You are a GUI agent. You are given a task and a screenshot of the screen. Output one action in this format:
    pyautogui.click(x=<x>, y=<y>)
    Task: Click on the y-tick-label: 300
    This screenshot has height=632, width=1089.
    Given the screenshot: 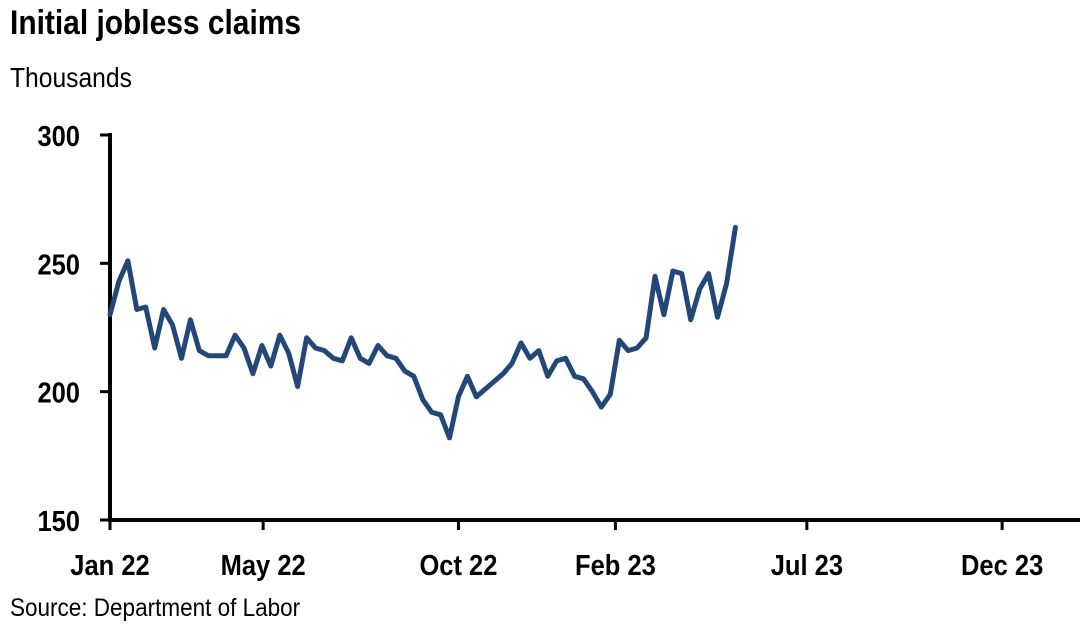 What is the action you would take?
    pyautogui.click(x=58, y=135)
    